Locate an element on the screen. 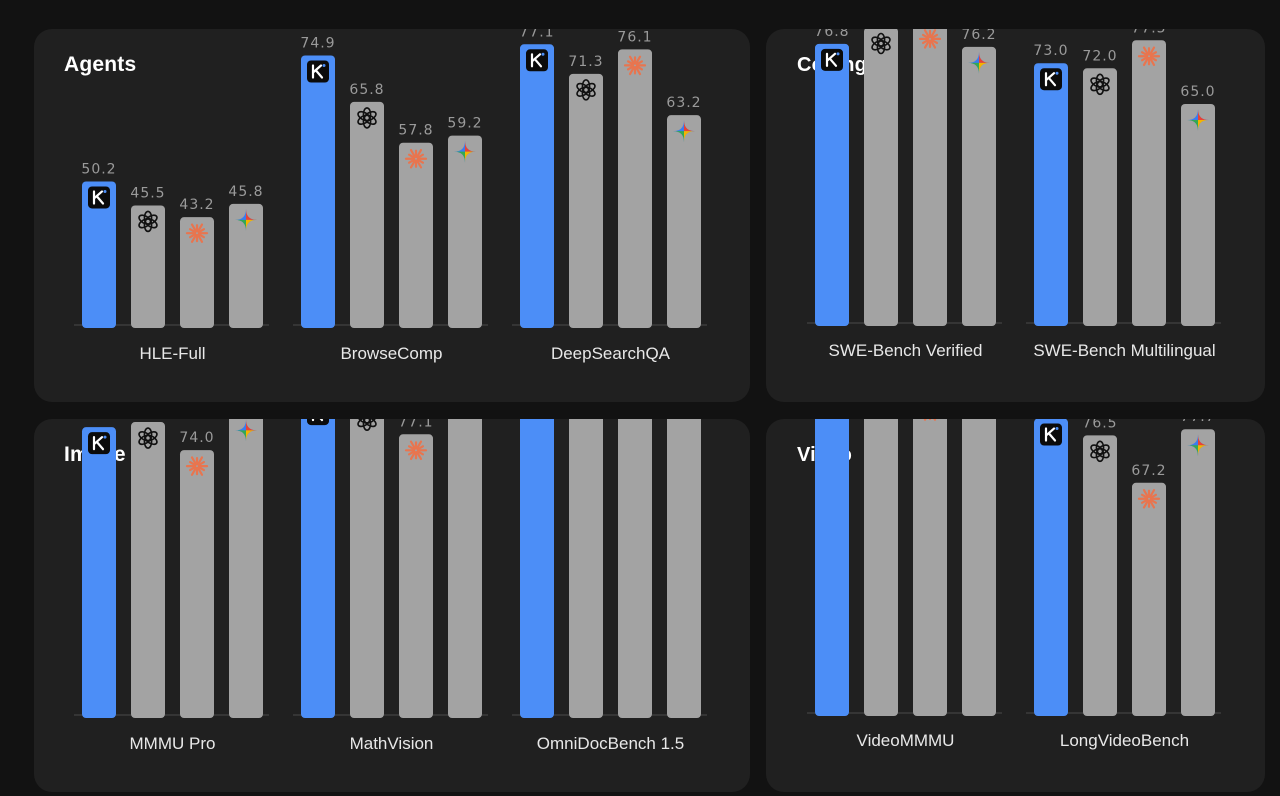  data-label: 77.5 is located at coordinates (1148, 32).